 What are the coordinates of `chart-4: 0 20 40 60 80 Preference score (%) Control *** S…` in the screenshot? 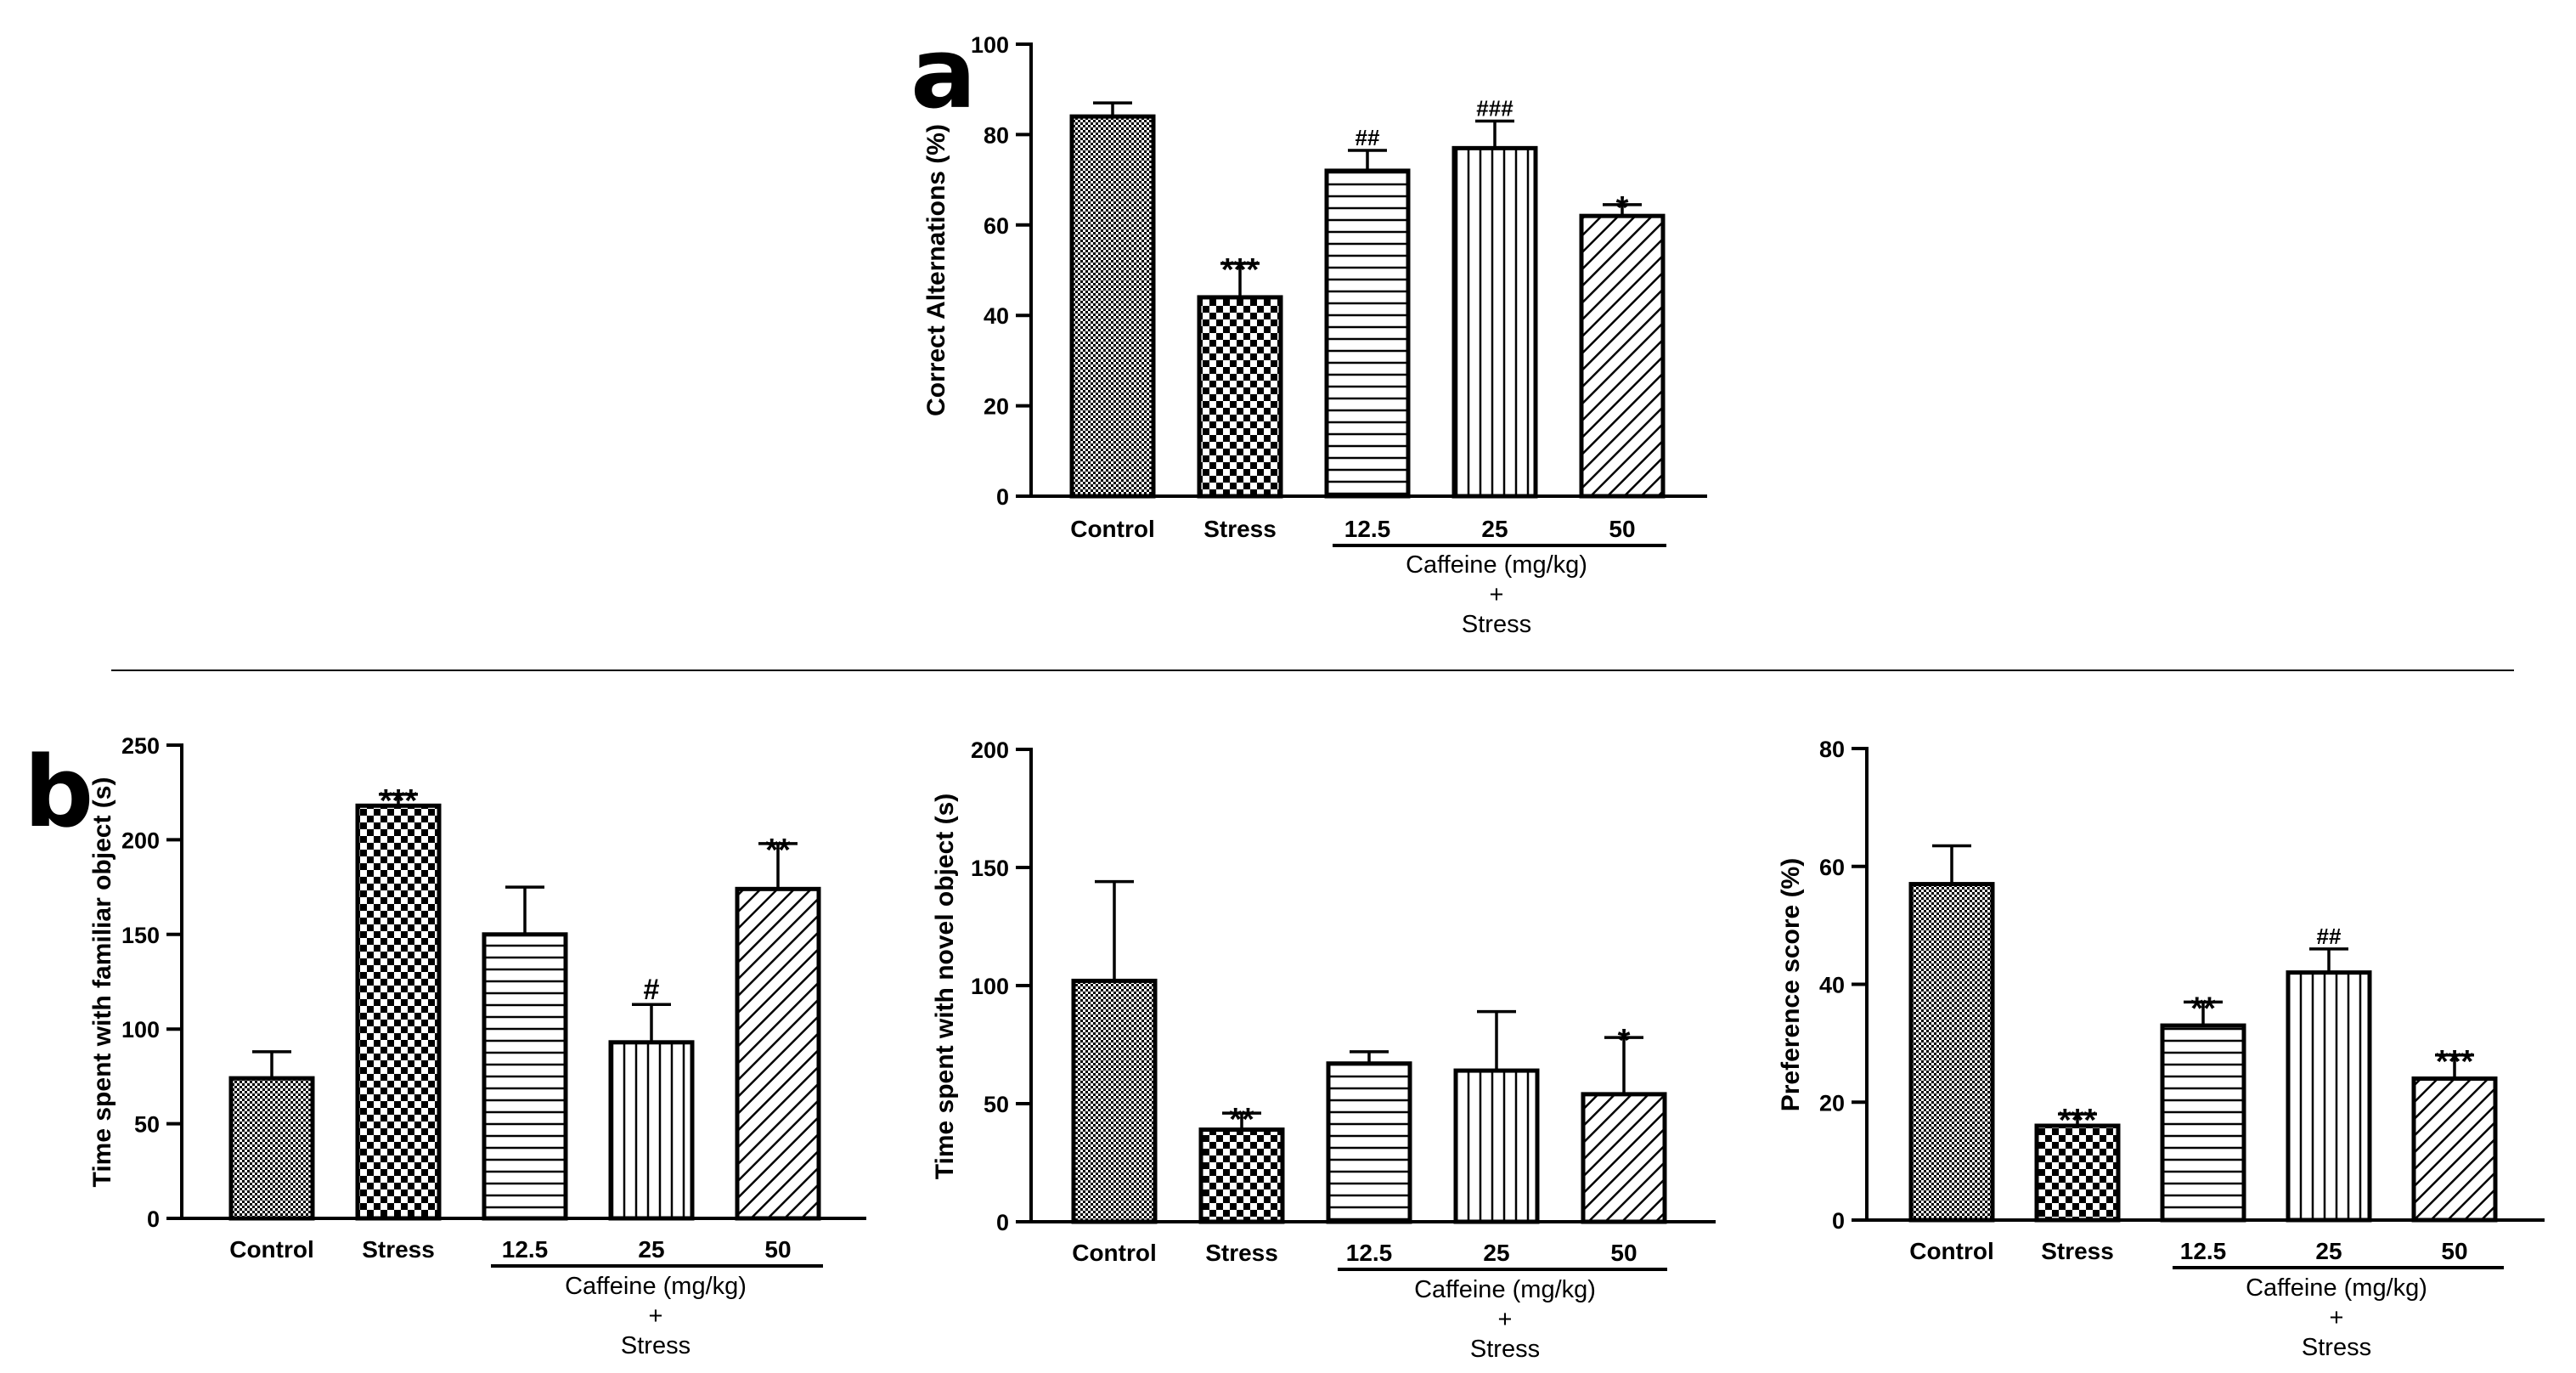 It's located at (2161, 1049).